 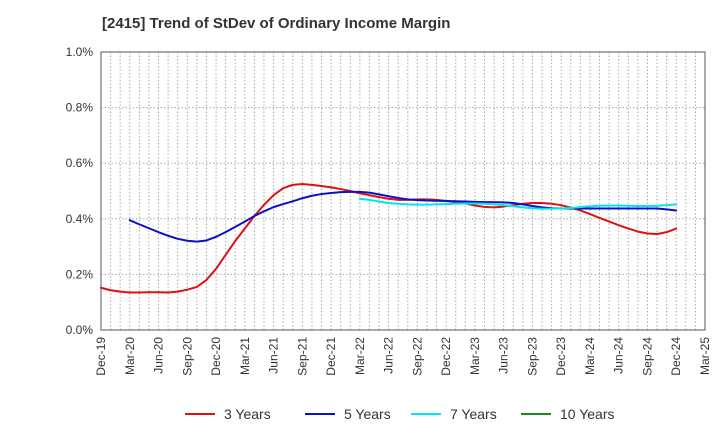 I want to click on legend-label: 7 Years, so click(x=473, y=414).